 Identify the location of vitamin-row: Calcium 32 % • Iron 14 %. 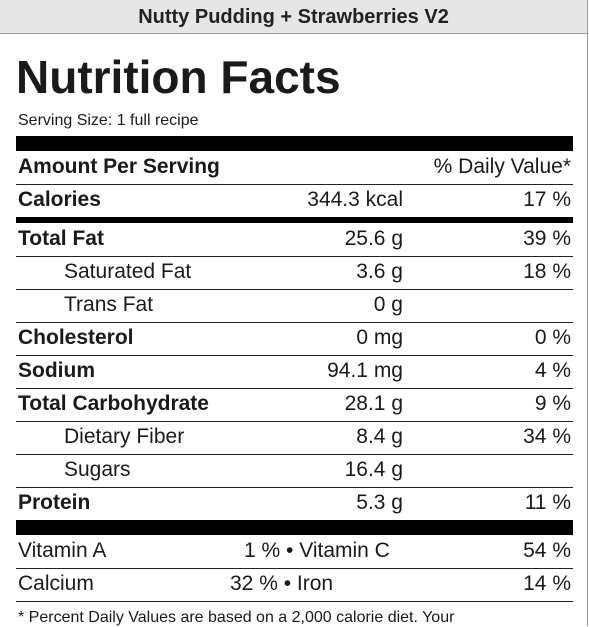
(294, 585).